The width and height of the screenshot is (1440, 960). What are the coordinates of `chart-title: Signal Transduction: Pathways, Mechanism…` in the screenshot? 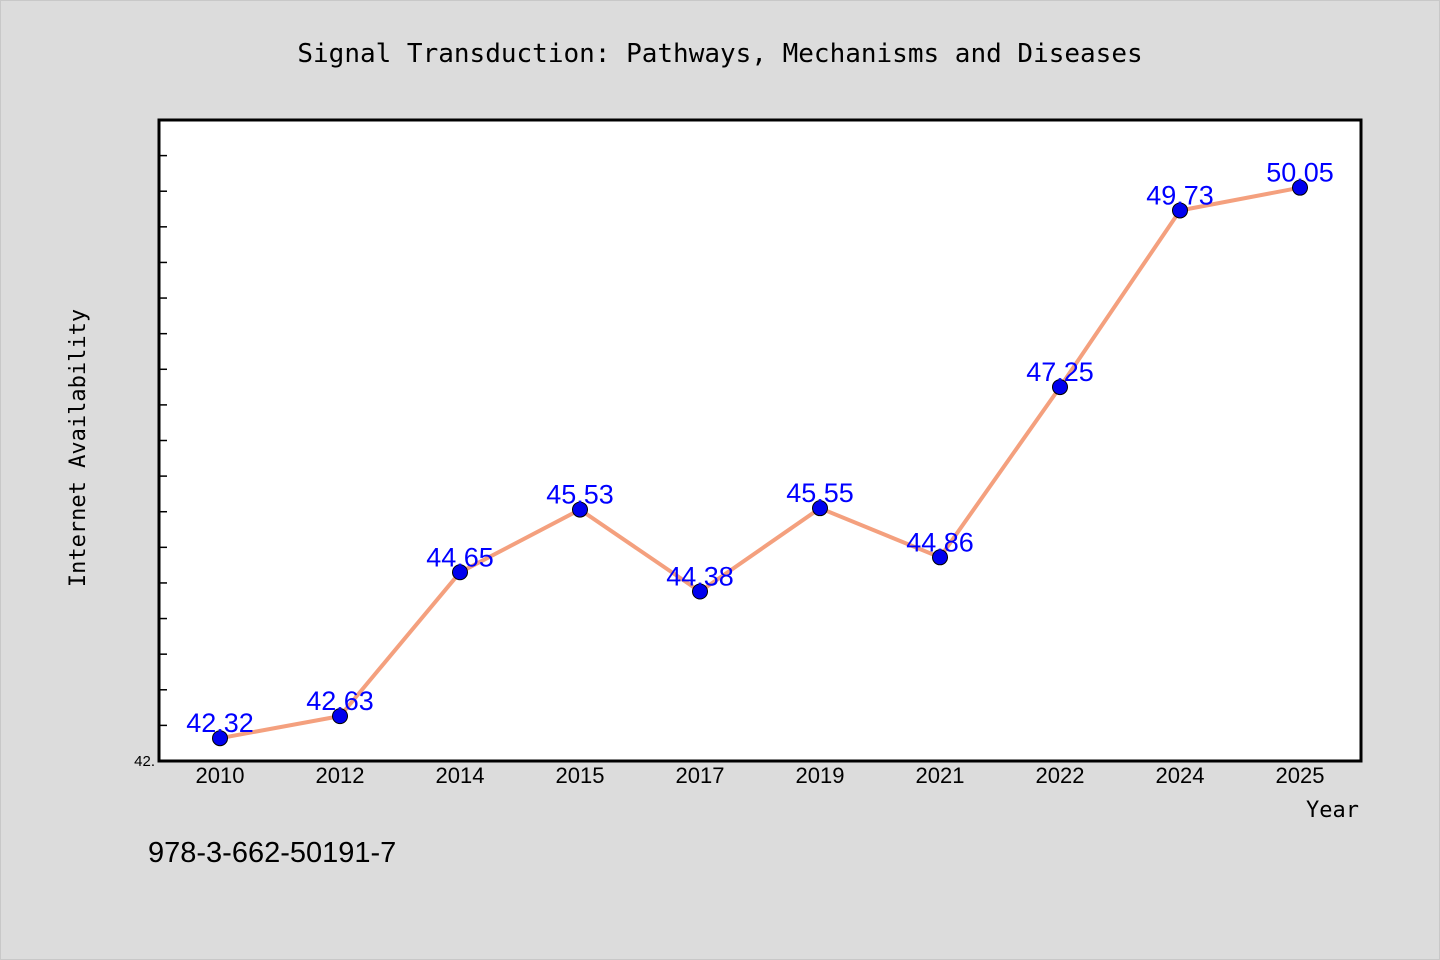 It's located at (719, 54).